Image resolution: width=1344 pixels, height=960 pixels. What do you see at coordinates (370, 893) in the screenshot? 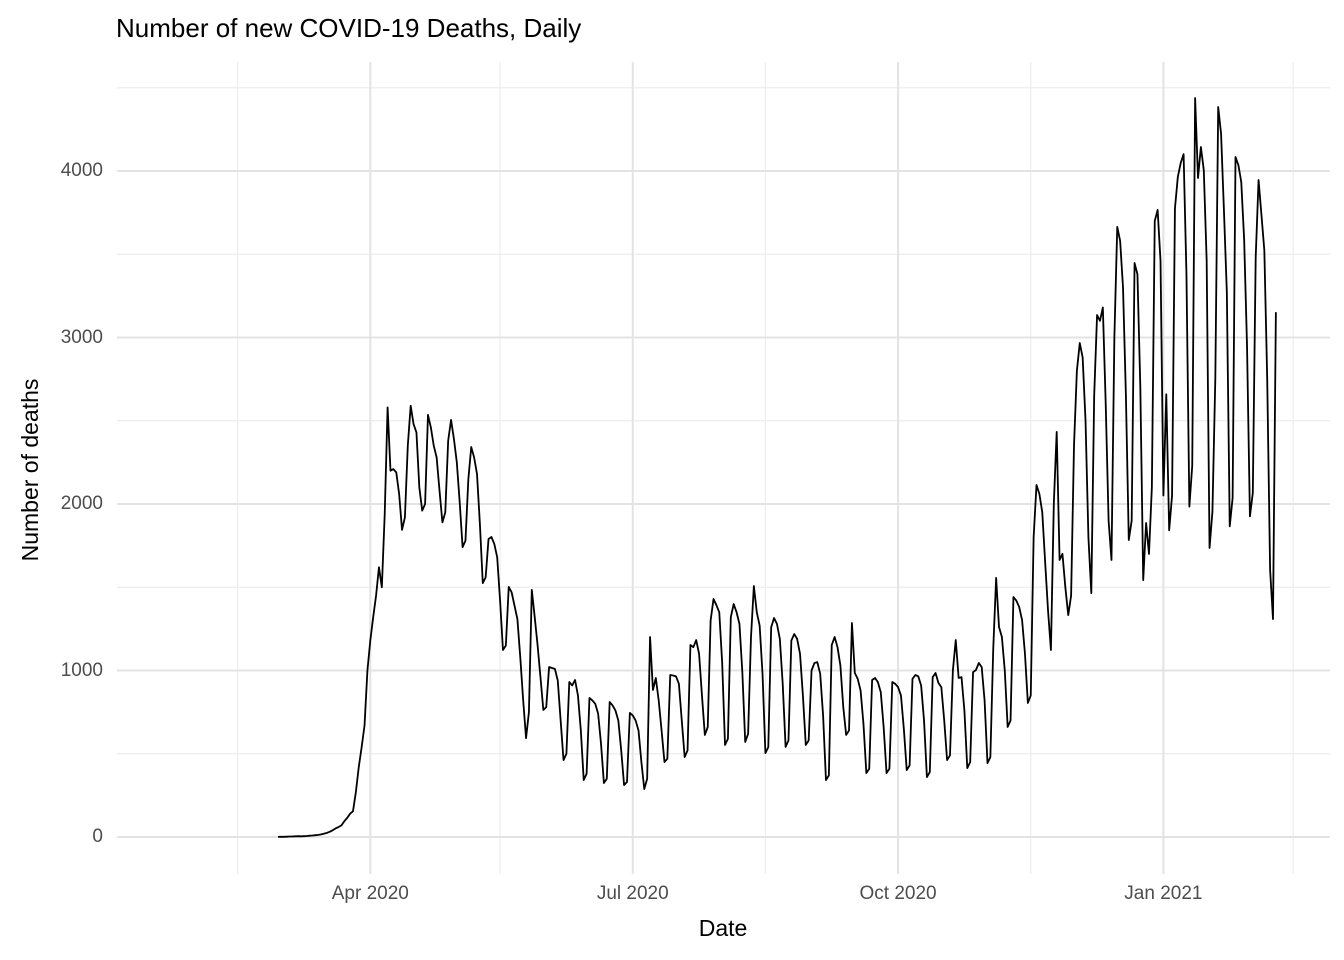
I see `x-tick-label: Apr 2020` at bounding box center [370, 893].